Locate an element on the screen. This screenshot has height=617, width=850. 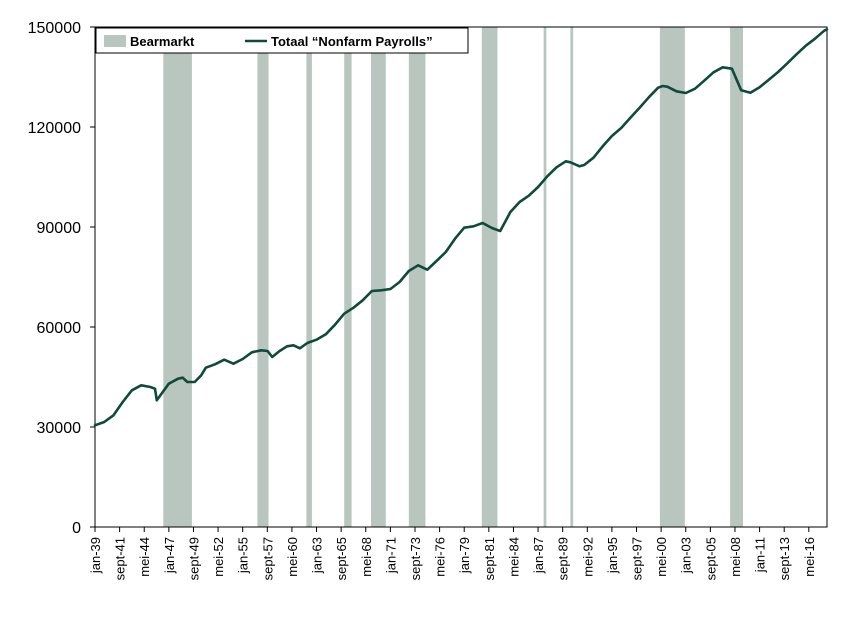
x-tick-label-3: jan-47 is located at coordinates (169, 555).